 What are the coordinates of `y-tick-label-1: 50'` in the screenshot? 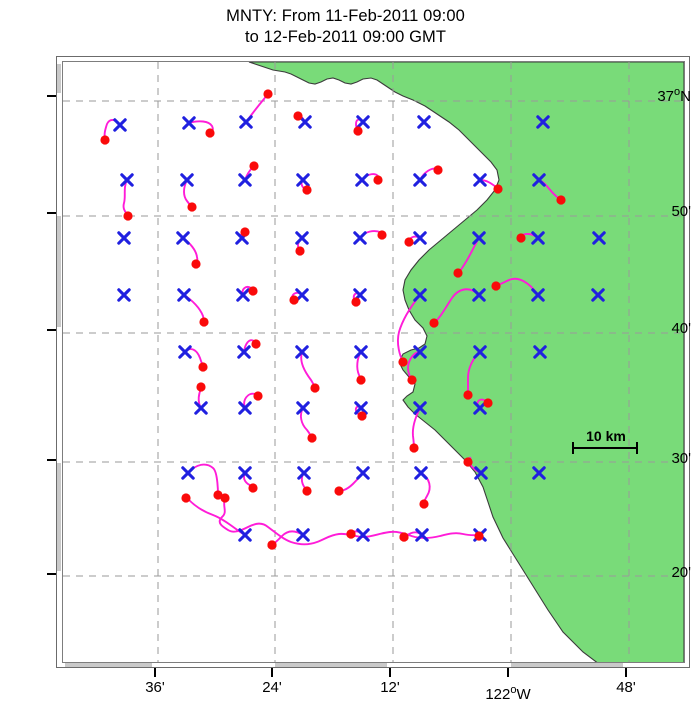 It's located at (681, 211).